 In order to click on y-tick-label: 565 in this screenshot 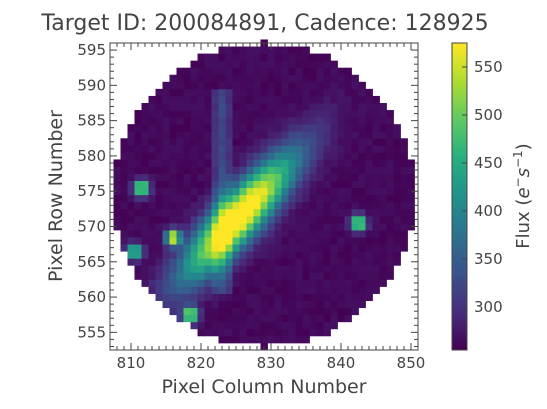, I will do `click(91, 262)`.